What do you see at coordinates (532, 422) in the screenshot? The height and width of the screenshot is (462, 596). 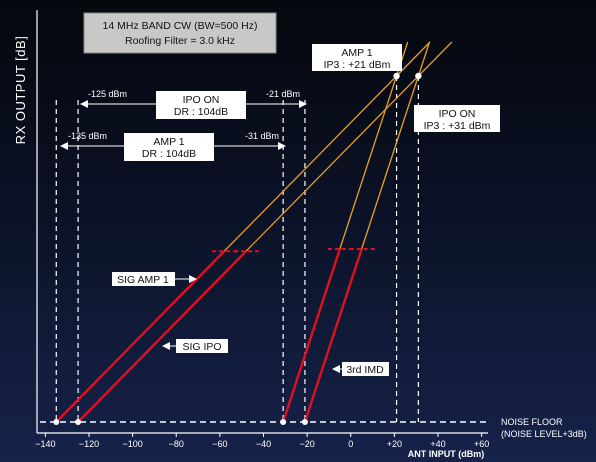 I see `noise-floor-label: NOISE FLOOR` at bounding box center [532, 422].